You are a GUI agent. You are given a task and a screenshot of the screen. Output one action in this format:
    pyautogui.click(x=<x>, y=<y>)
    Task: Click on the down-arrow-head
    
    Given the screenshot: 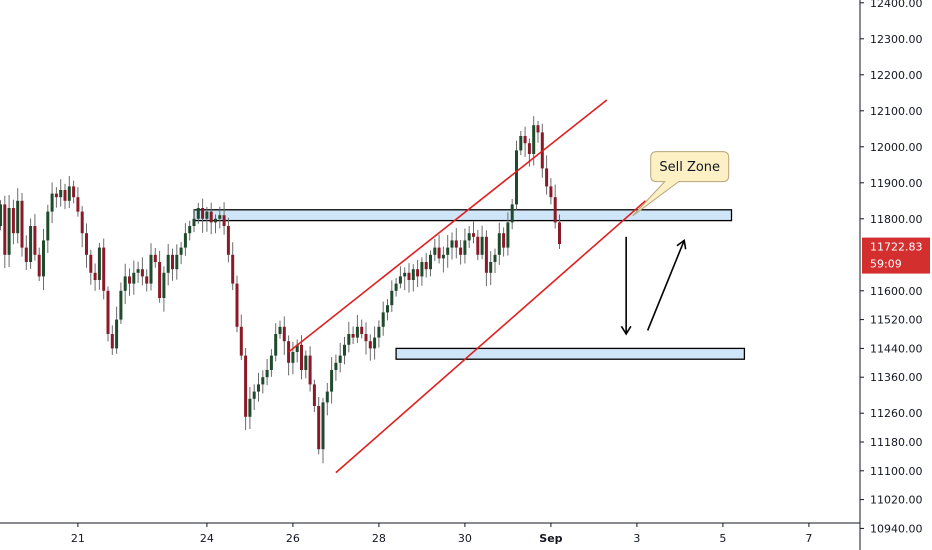 What is the action you would take?
    pyautogui.click(x=626, y=330)
    